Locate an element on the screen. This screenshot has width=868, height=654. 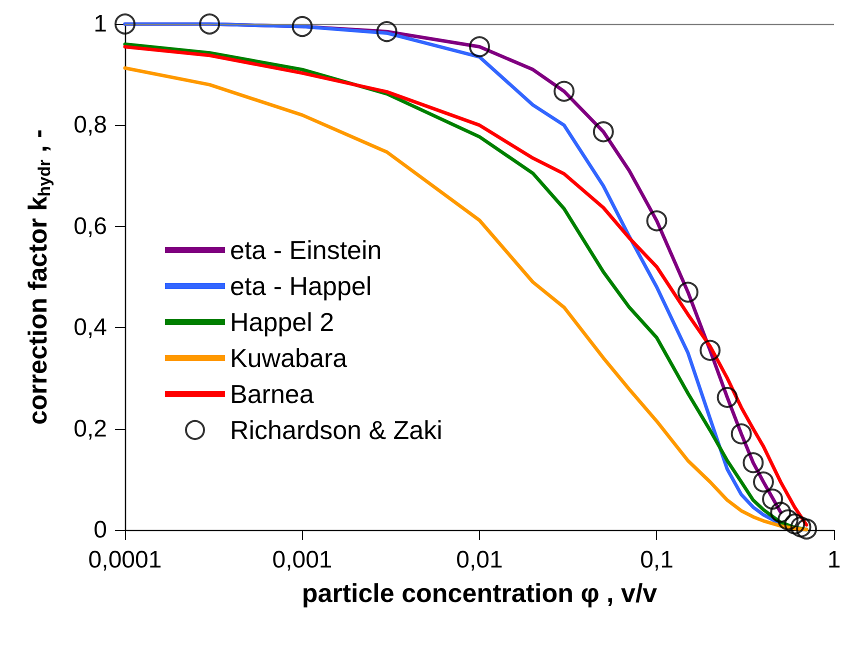
x-tick-label: 0,1 is located at coordinates (657, 560).